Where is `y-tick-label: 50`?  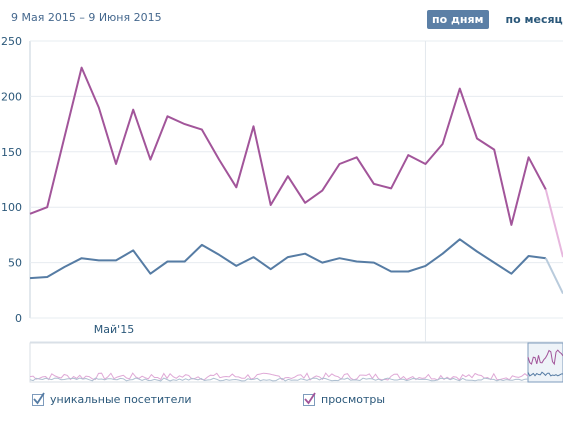
y-tick-label: 50 is located at coordinates (15, 263).